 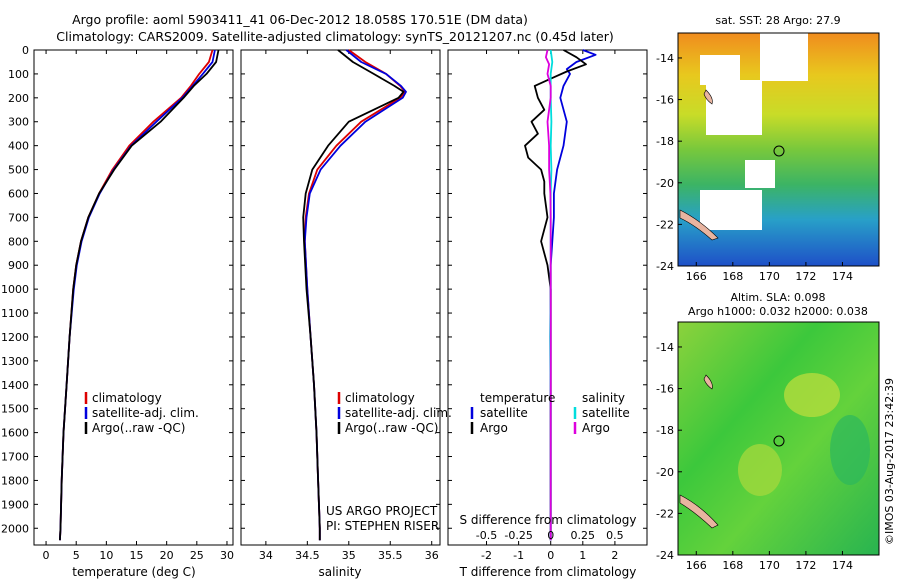 I want to click on x-tick-label: 20, so click(x=167, y=555).